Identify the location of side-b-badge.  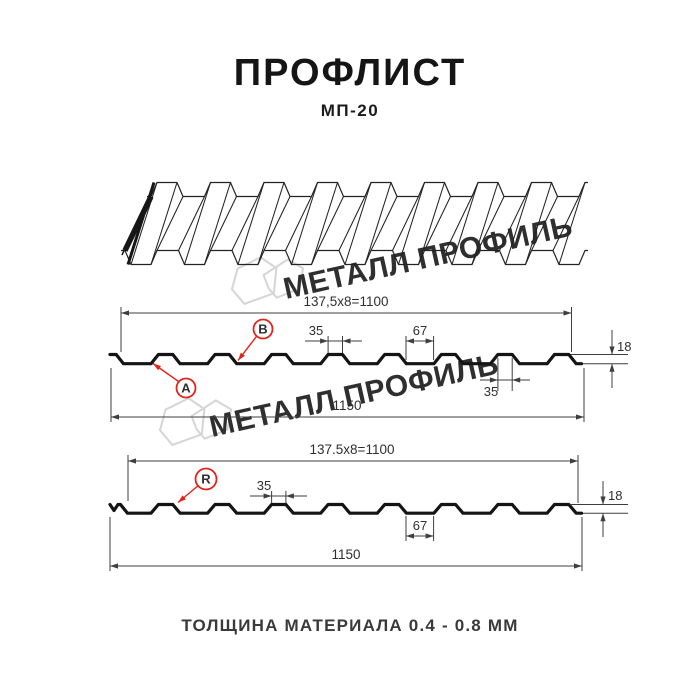
(263, 329).